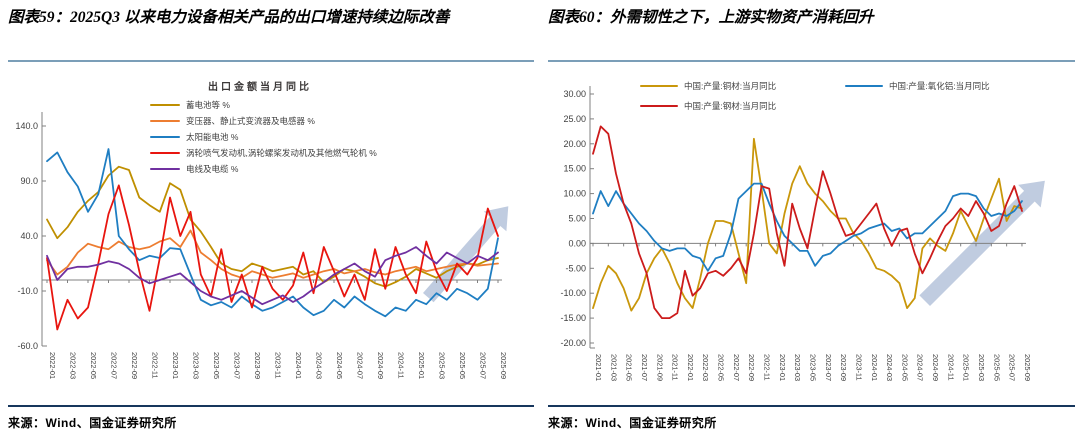 Image resolution: width=1080 pixels, height=443 pixels. Describe the element at coordinates (574, 194) in the screenshot. I see `y-tick-label: 10.00` at that location.